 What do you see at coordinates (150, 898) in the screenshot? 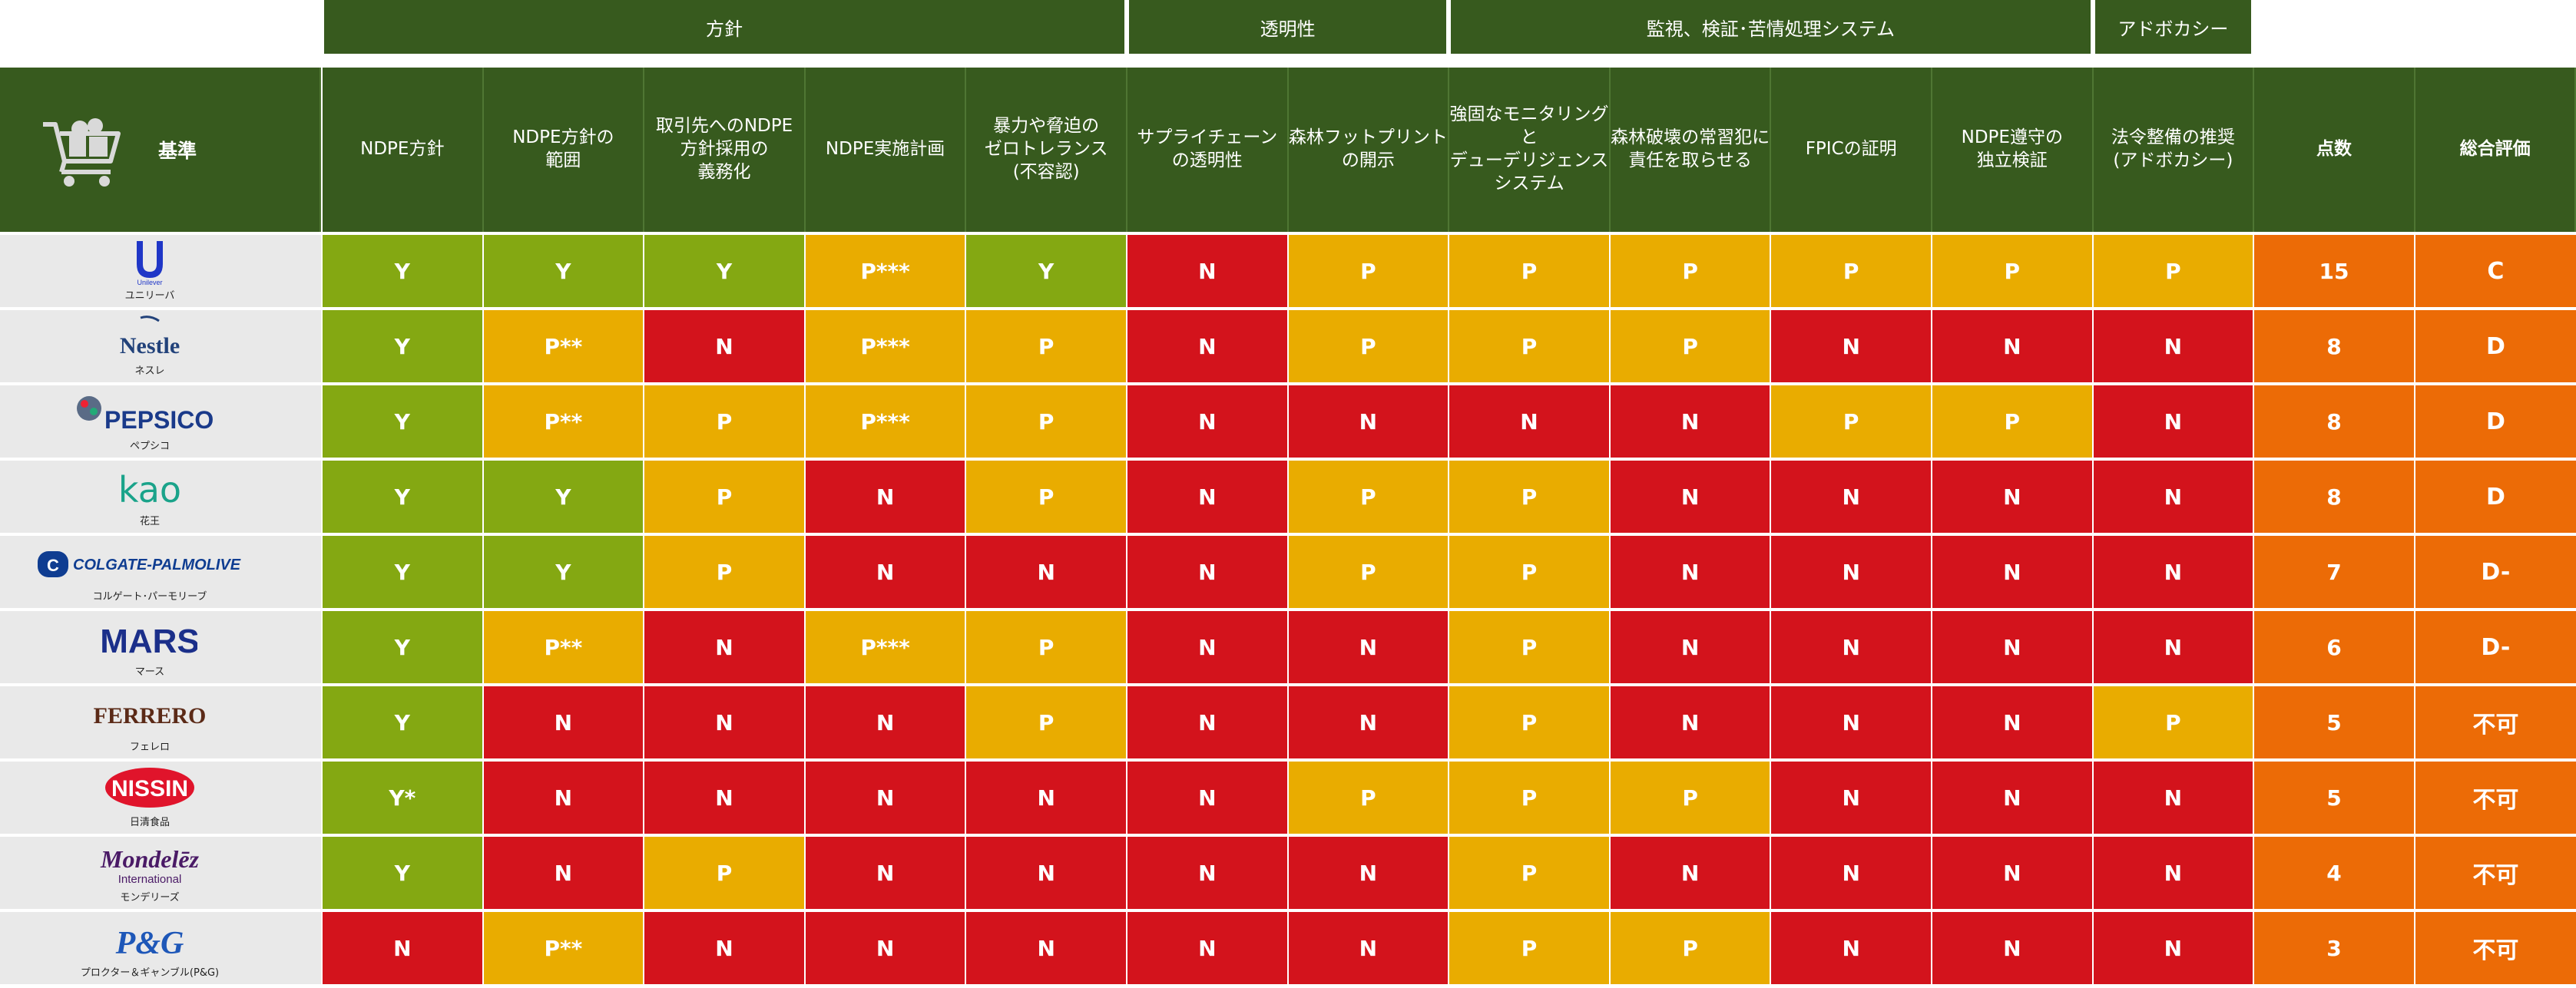
I see `company-name: モンデリーズ` at bounding box center [150, 898].